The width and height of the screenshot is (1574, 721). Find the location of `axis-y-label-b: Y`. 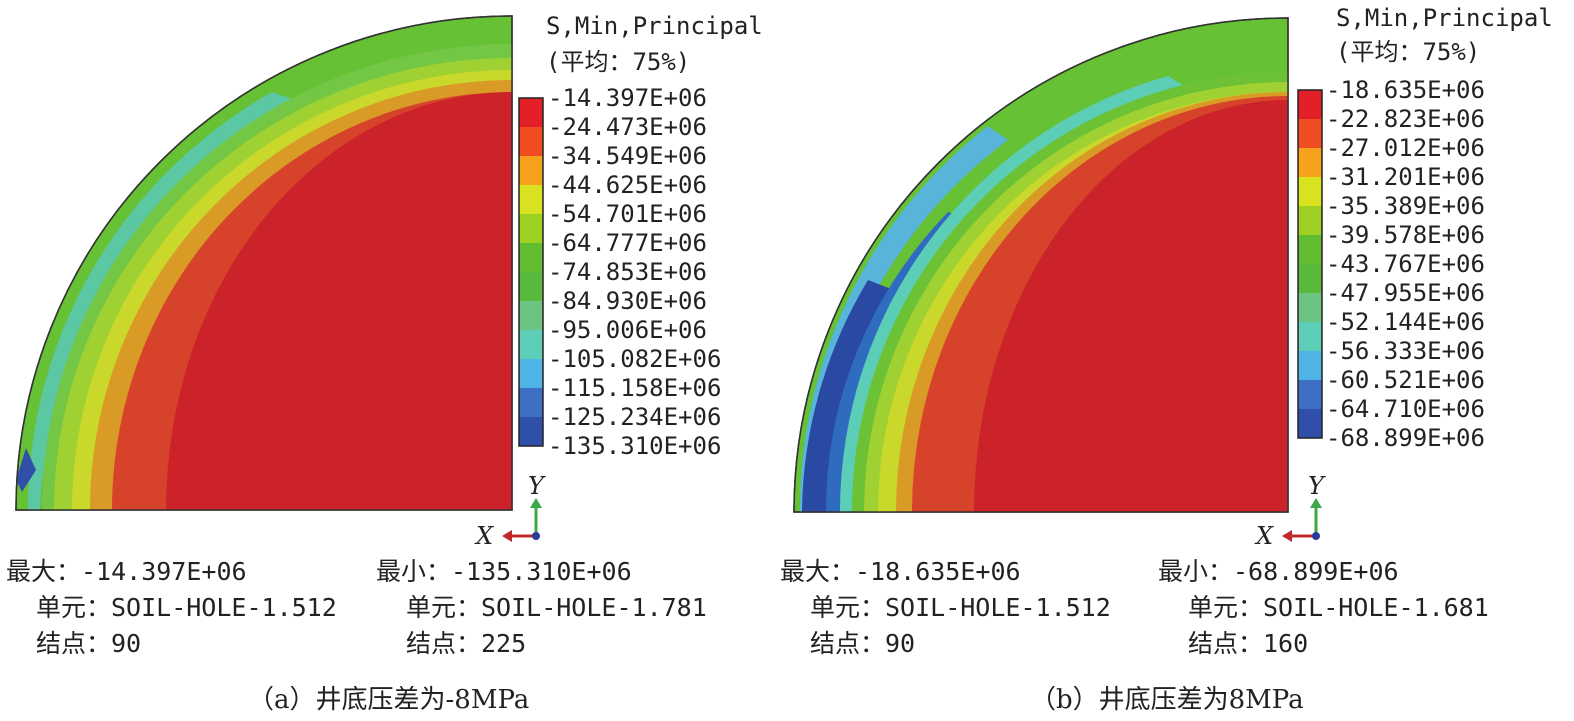

axis-y-label-b: Y is located at coordinates (1317, 486).